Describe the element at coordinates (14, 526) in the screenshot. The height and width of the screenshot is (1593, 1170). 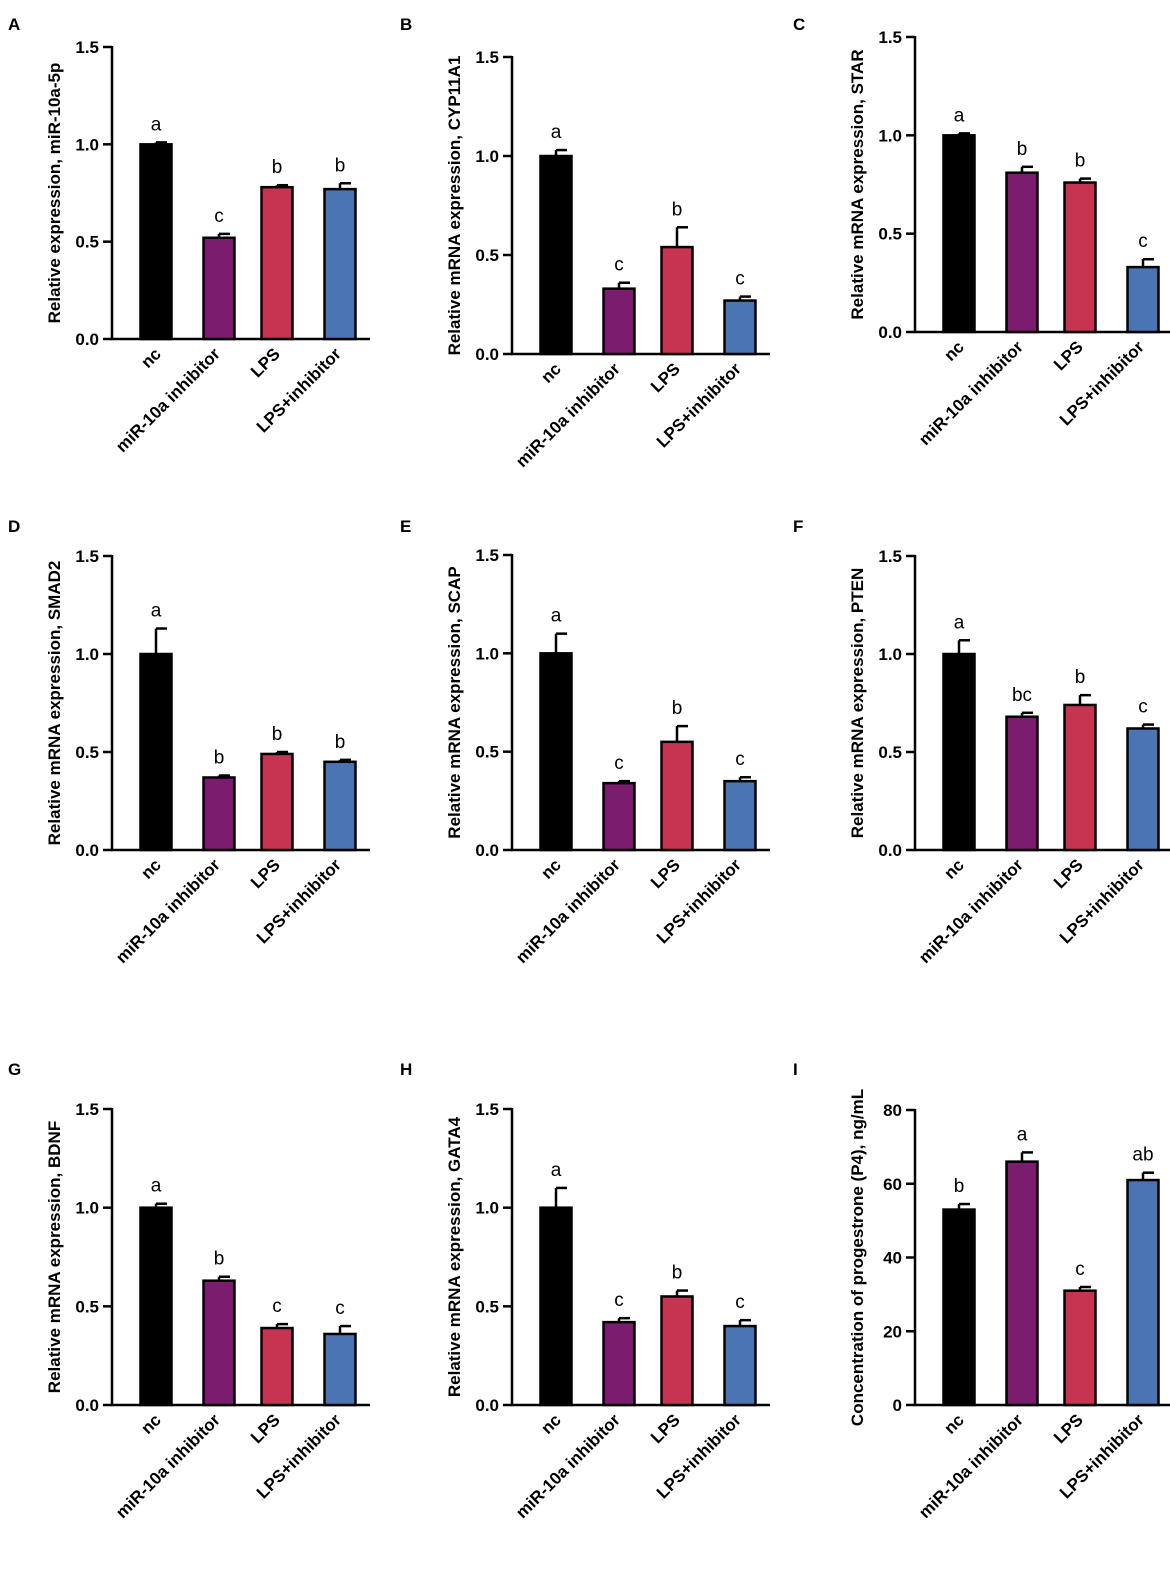
I see `panel-letter: D` at that location.